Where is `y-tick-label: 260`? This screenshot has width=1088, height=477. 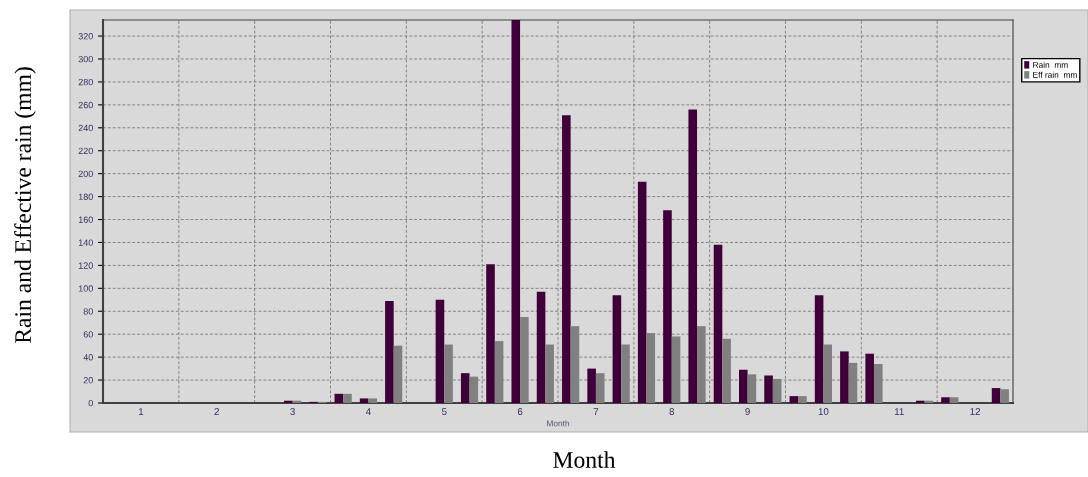 y-tick-label: 260 is located at coordinates (85, 105).